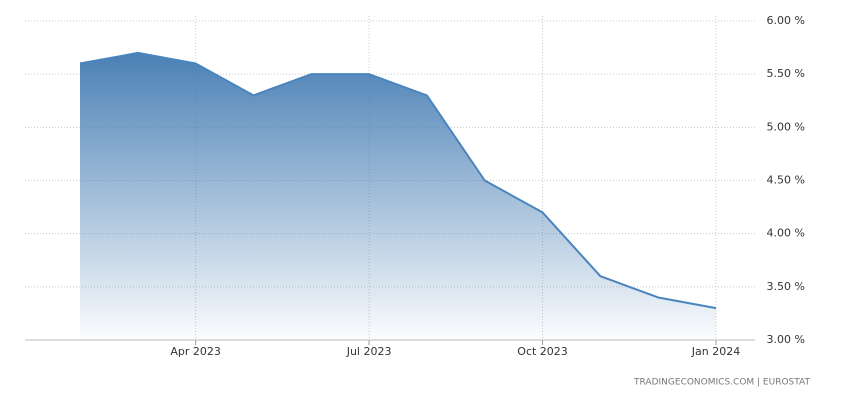  I want to click on x-tick-label: Apr 2023, so click(195, 351).